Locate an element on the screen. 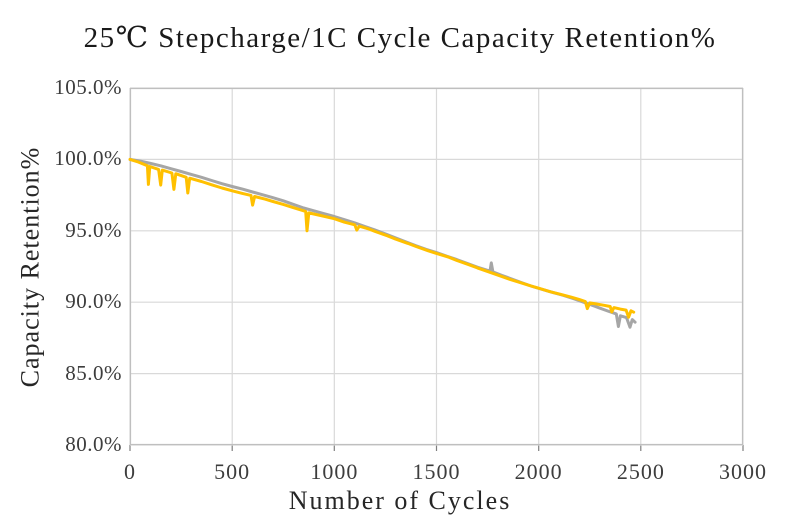 The image size is (800, 527). x-tick-label-0: 0 is located at coordinates (130, 471).